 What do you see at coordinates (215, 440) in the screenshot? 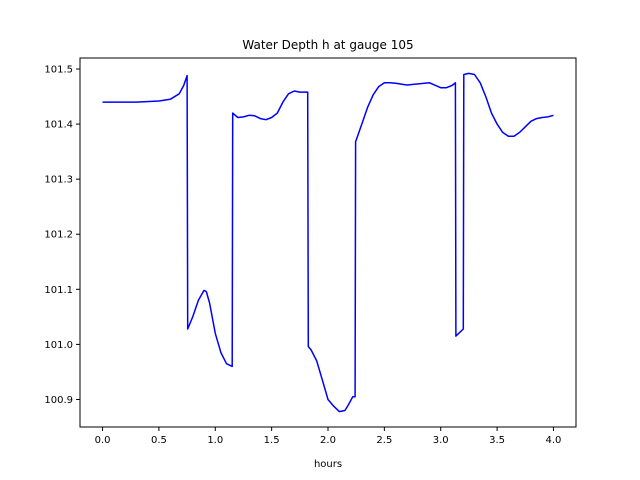
I see `x-tick-label: 1.0` at bounding box center [215, 440].